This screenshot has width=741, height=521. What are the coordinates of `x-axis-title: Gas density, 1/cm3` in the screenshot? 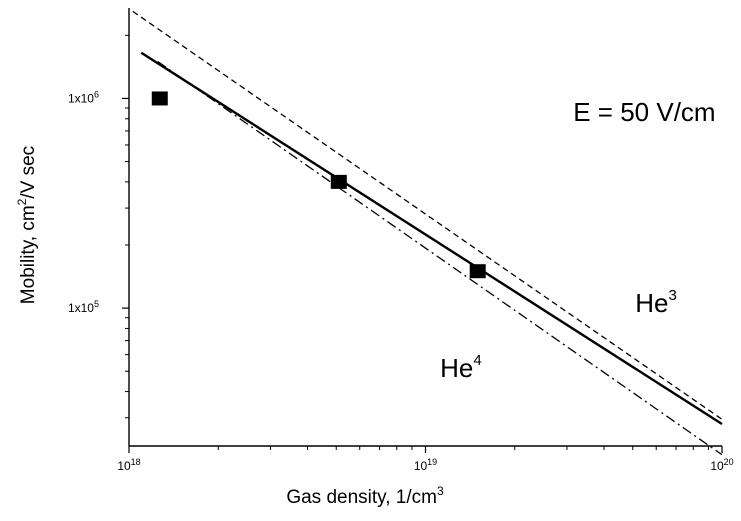 It's located at (365, 496).